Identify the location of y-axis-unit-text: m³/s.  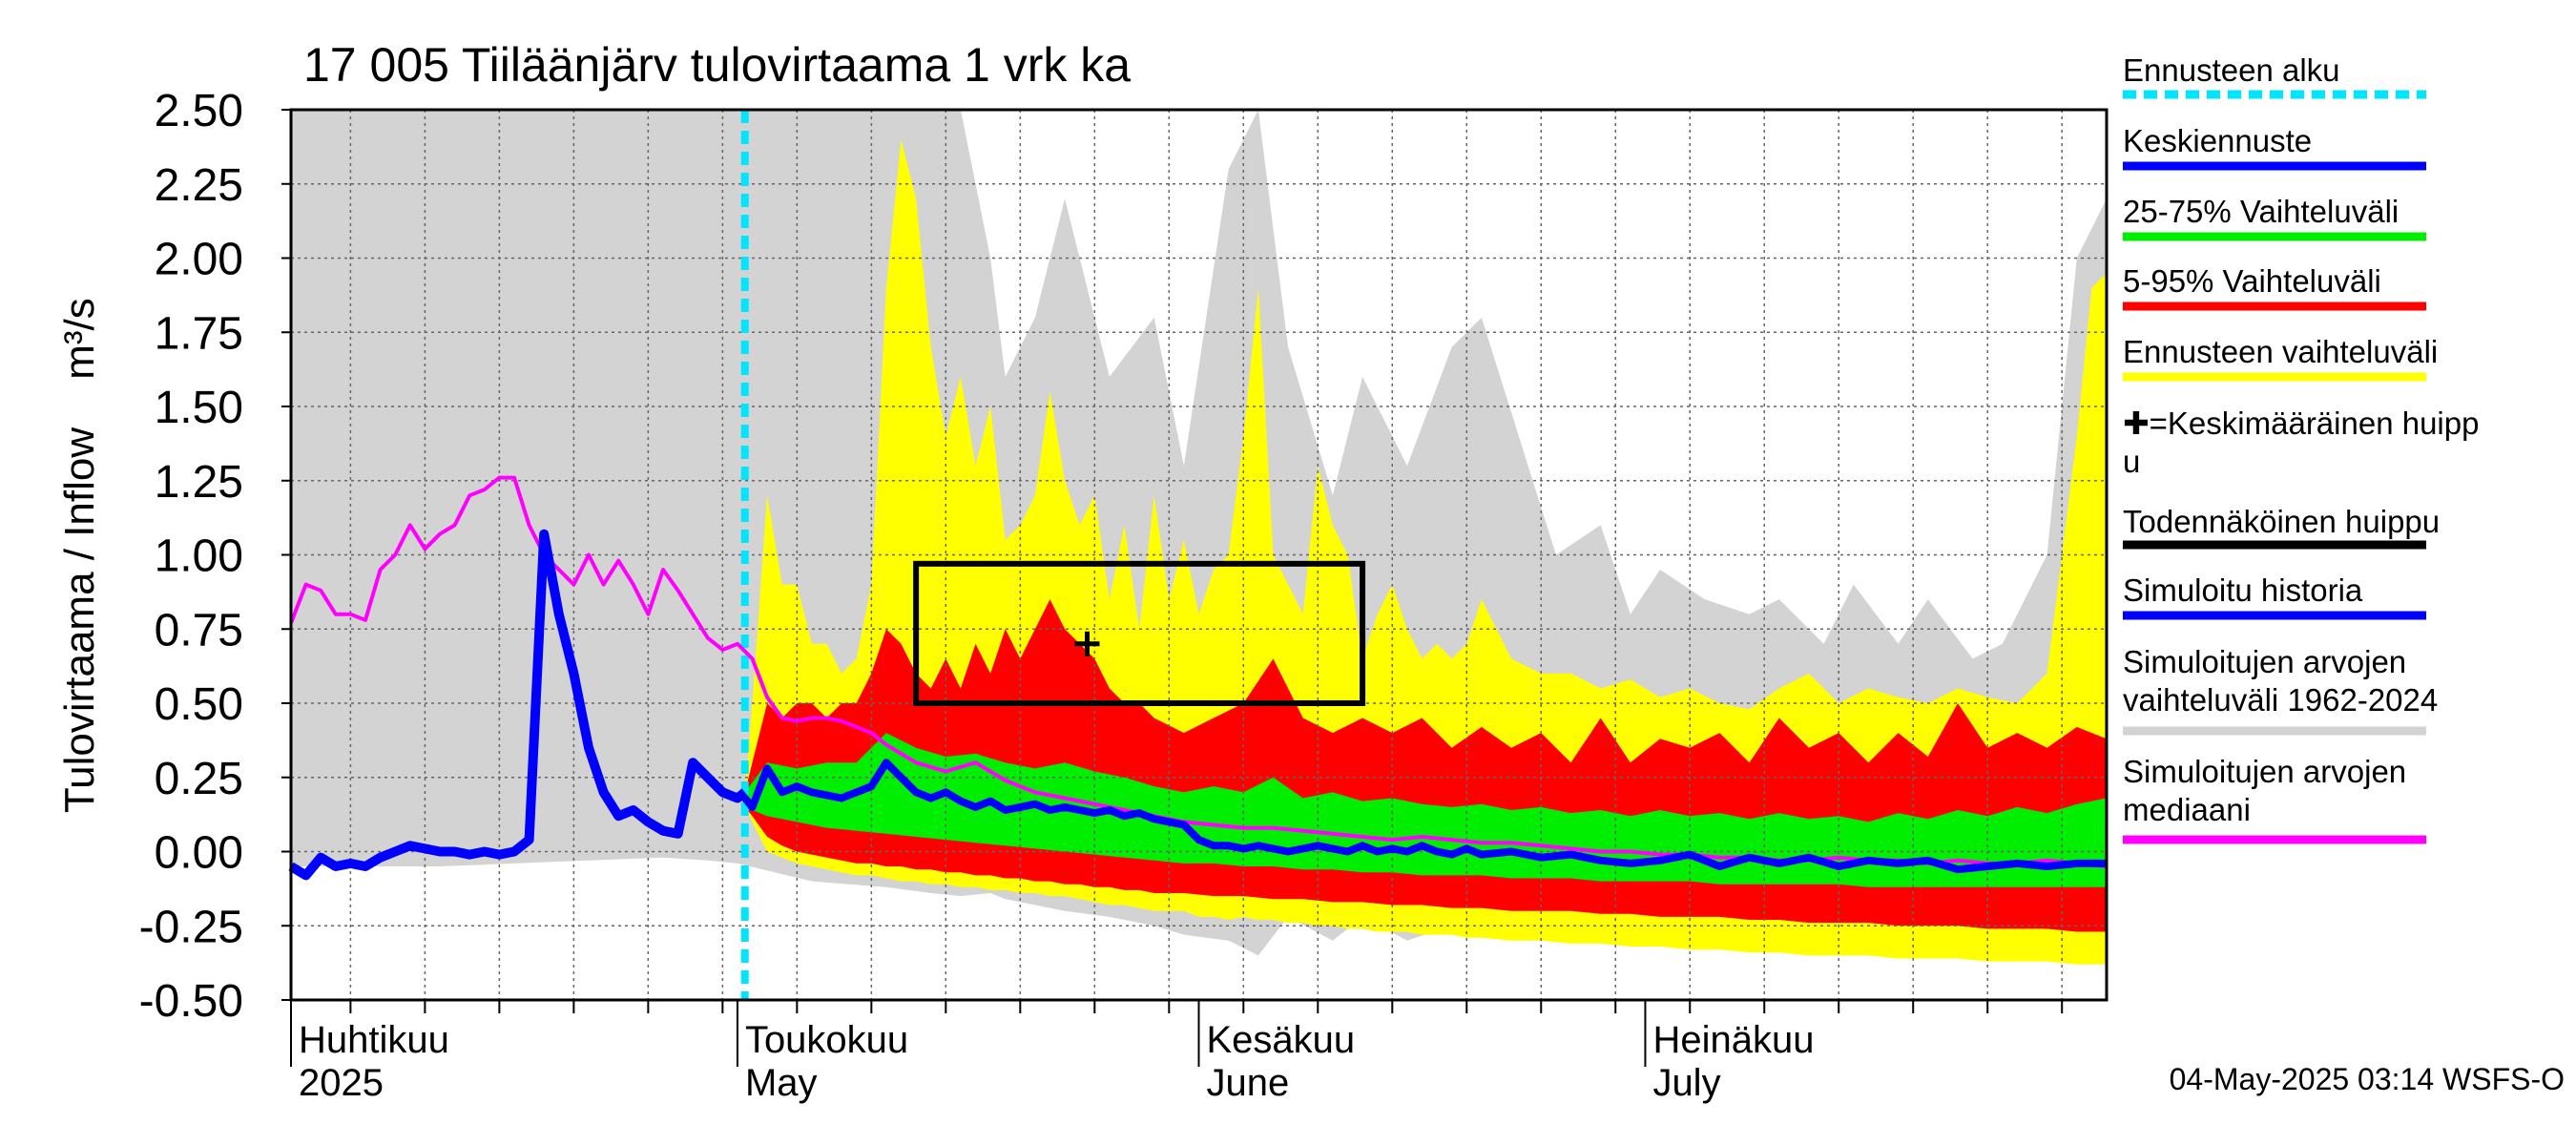
(79, 339).